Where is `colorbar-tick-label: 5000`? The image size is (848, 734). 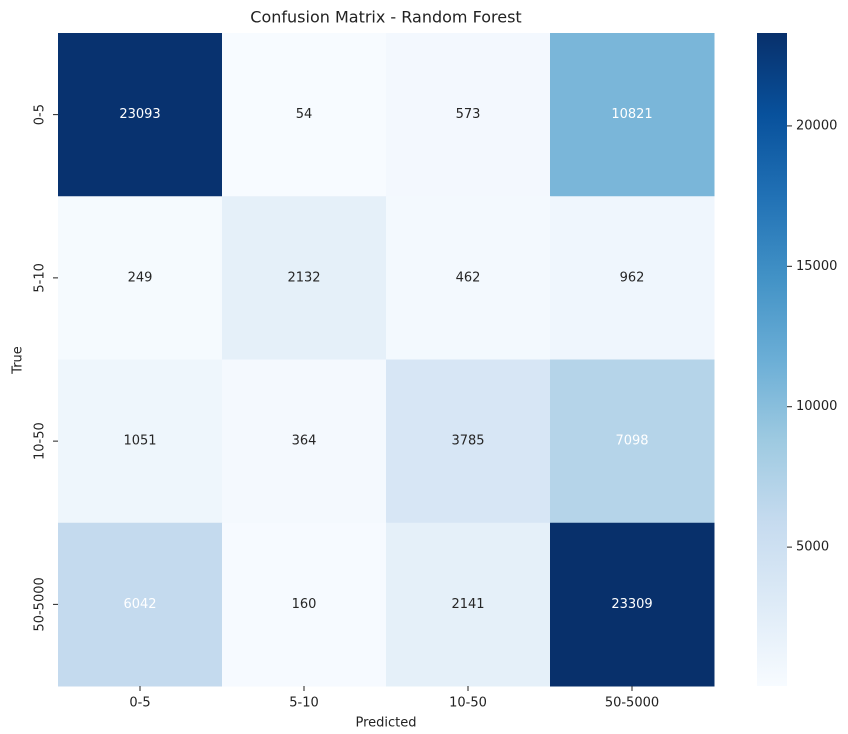
colorbar-tick-label: 5000 is located at coordinates (812, 547).